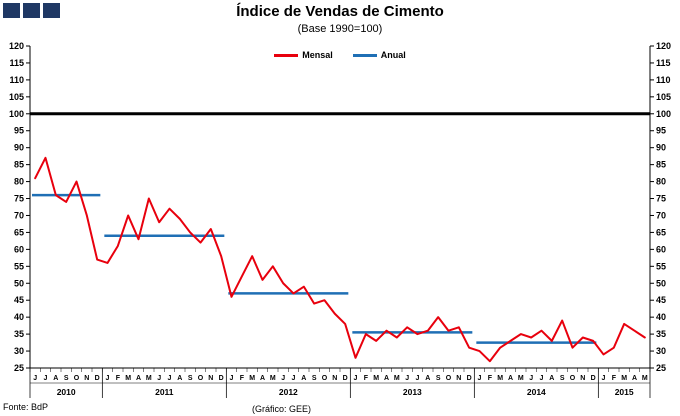 This screenshot has height=416, width=680. I want to click on source-note: Fonte: BdP, so click(26, 407).